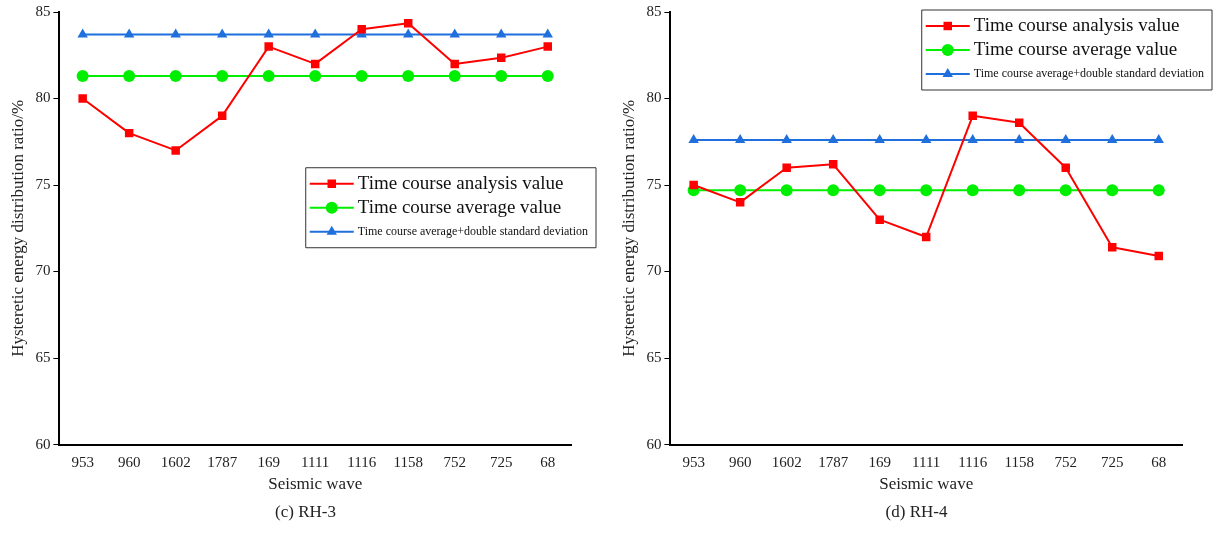  Describe the element at coordinates (916, 512) in the screenshot. I see `text: (d) RH-4` at that location.